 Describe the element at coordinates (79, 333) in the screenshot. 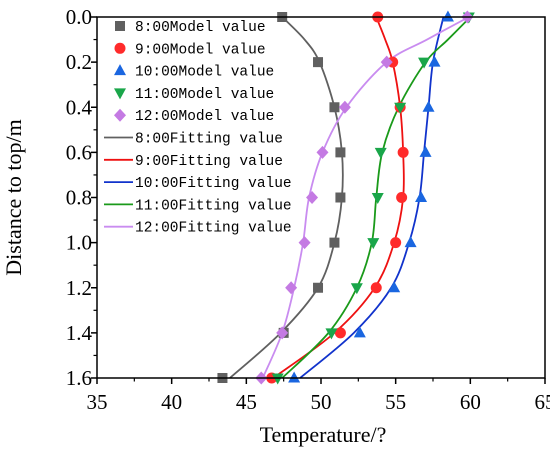

I see `y-tick-label: 1.4` at that location.